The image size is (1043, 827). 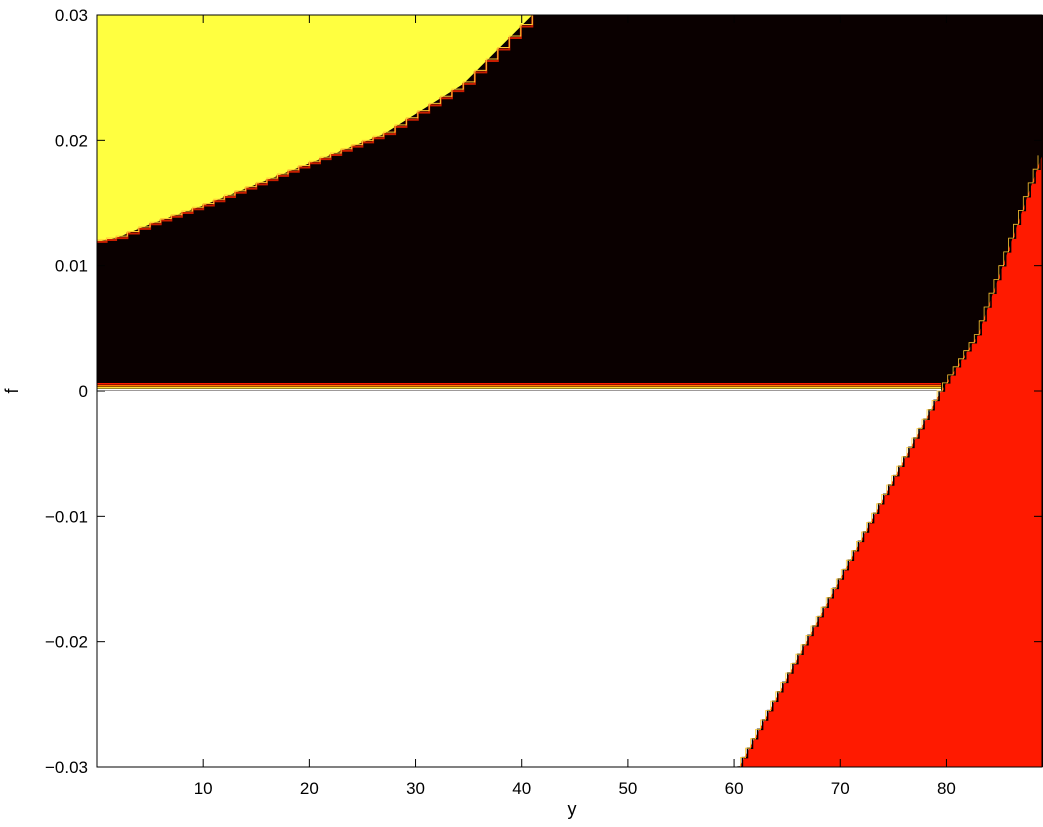 I want to click on y-tick-label: −0.01, so click(x=66, y=516).